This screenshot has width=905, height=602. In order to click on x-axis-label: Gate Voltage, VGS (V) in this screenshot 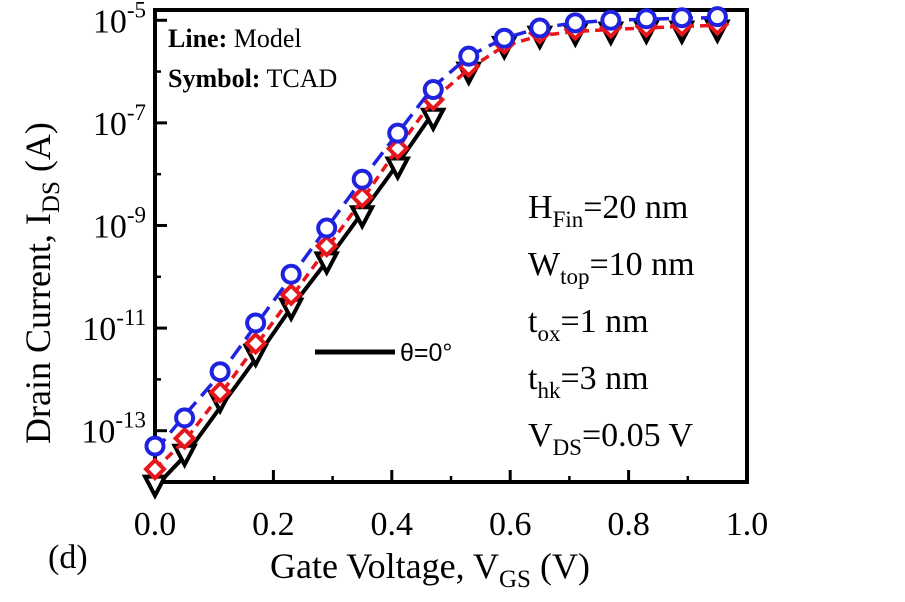, I will do `click(430, 569)`.